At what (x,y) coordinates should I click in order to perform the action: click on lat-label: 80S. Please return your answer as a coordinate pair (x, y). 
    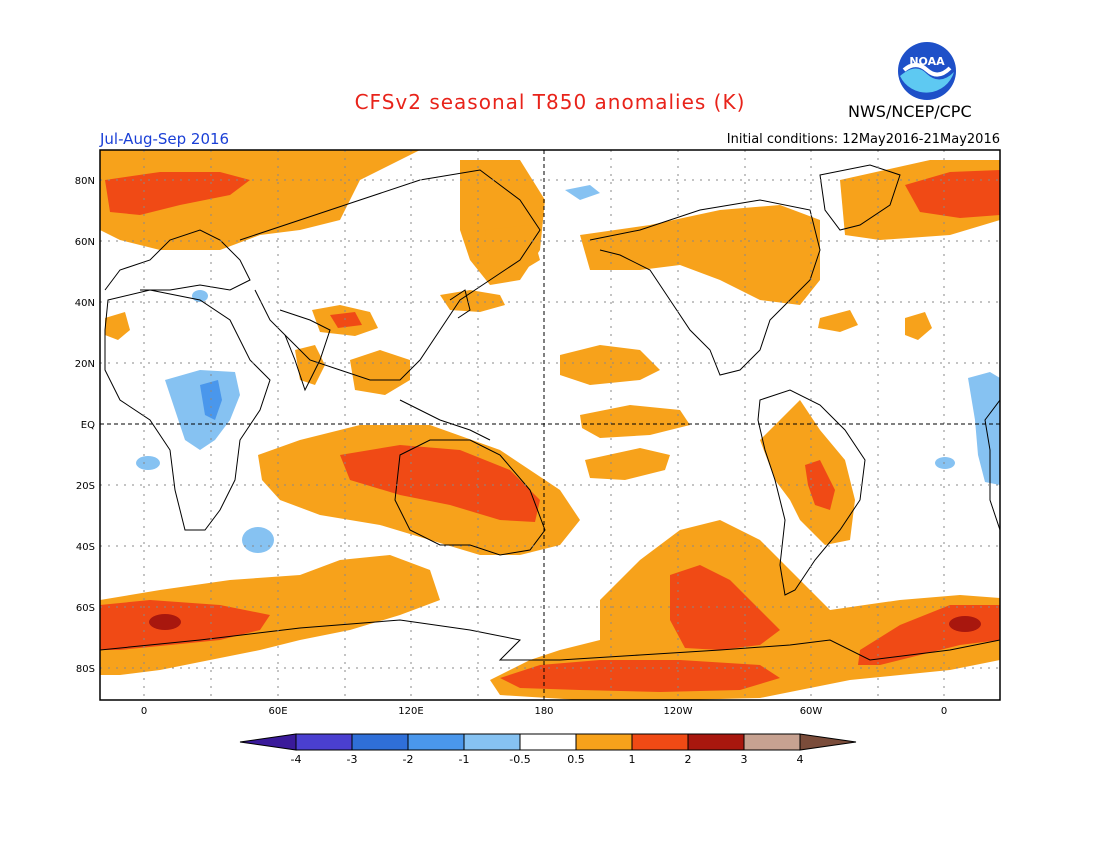
    Looking at the image, I should click on (85, 669).